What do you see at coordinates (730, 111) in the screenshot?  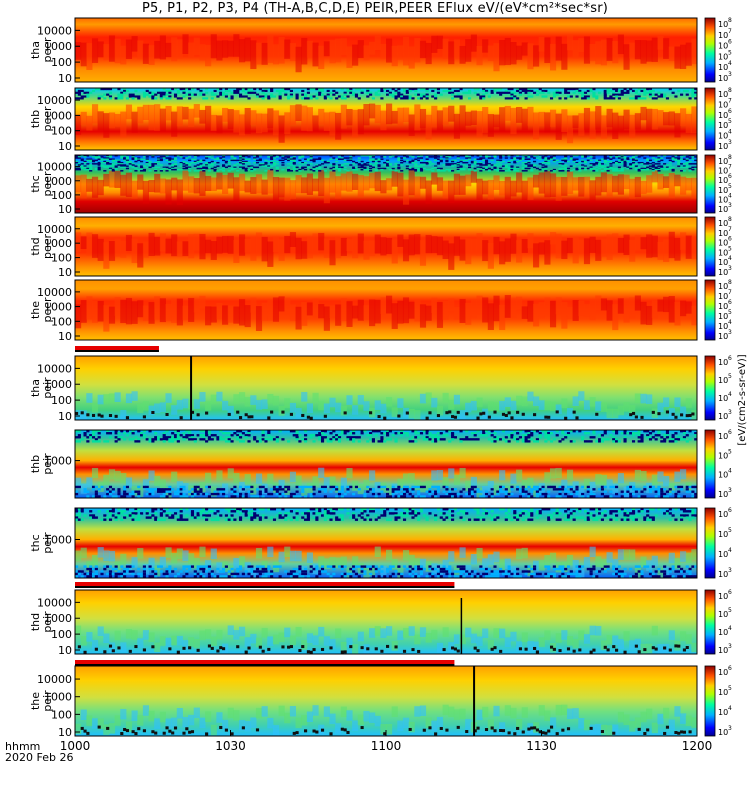 I see `colorbar-tick-exponent: 6` at bounding box center [730, 111].